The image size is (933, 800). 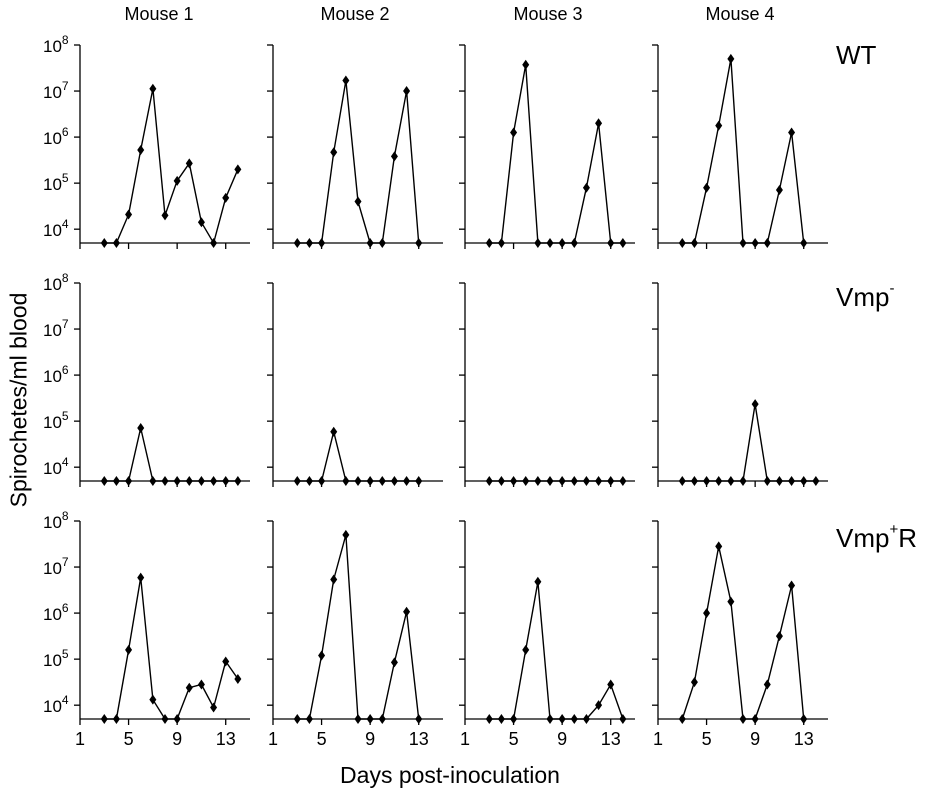 What do you see at coordinates (159, 14) in the screenshot?
I see `column-header-mouse-1: Mouse 1` at bounding box center [159, 14].